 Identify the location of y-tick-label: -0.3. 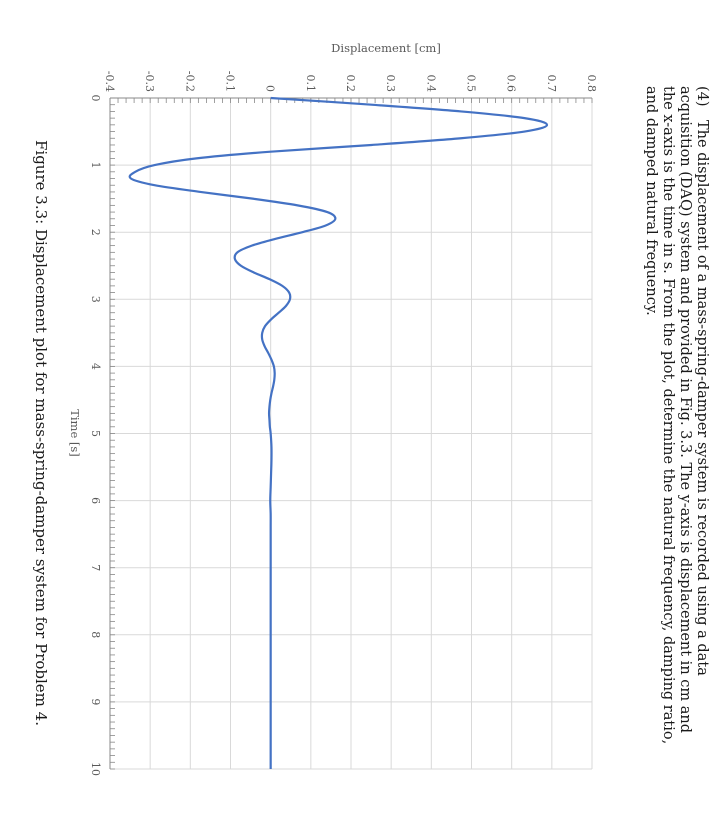
(149, 81).